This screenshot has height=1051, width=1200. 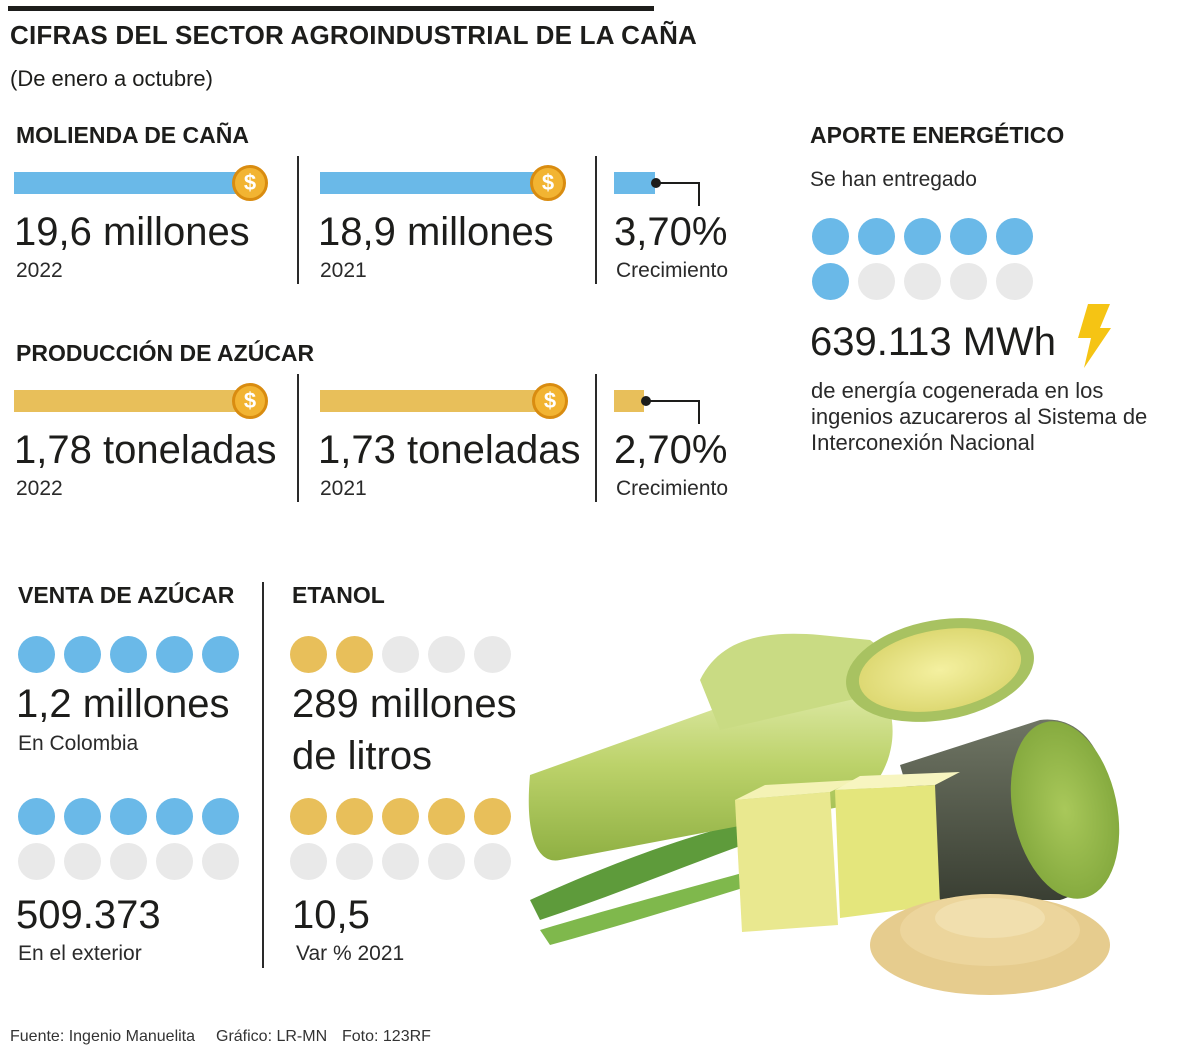 What do you see at coordinates (123, 704) in the screenshot?
I see `venta-colombia-value: 1,2 millones` at bounding box center [123, 704].